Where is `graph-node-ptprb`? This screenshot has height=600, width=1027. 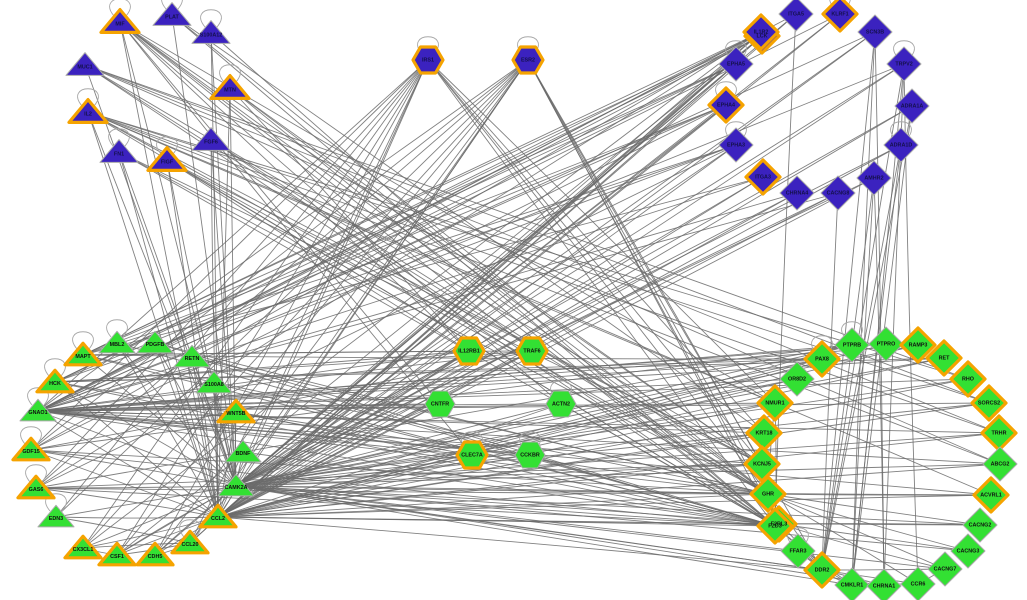
graph-node-ptprb is located at coordinates (852, 345).